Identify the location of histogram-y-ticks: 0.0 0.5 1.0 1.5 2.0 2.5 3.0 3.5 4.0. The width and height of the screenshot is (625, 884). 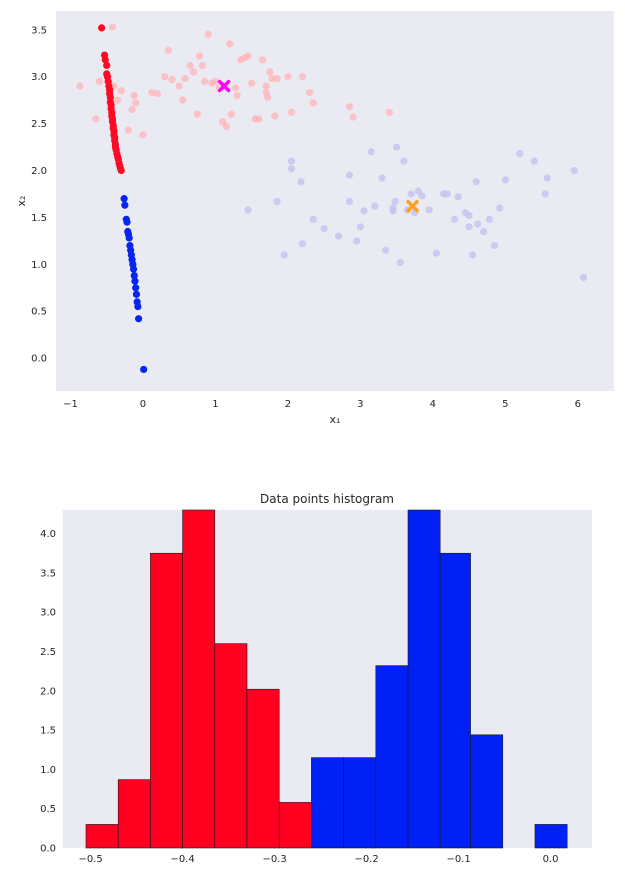
(48, 691).